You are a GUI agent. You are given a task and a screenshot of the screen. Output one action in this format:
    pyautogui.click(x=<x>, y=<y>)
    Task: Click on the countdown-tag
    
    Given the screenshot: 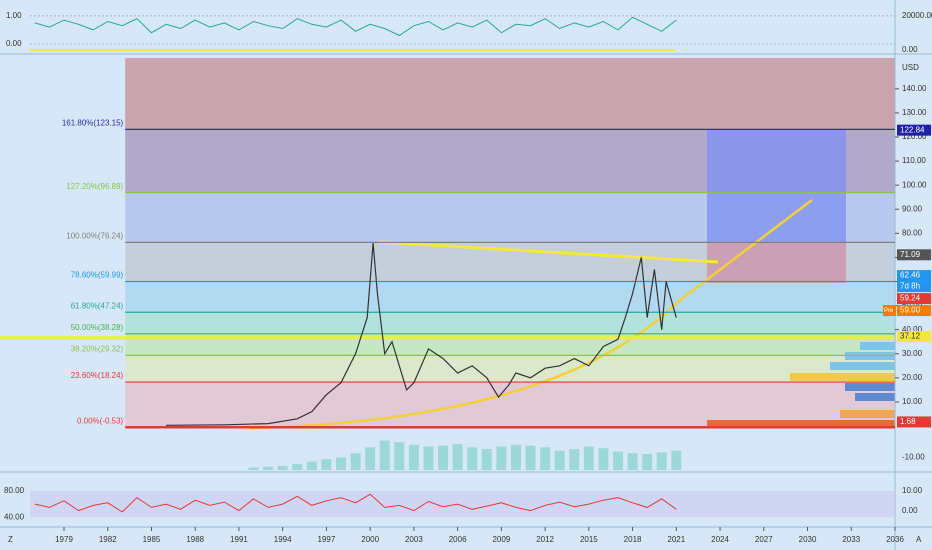 What is the action you would take?
    pyautogui.click(x=914, y=287)
    